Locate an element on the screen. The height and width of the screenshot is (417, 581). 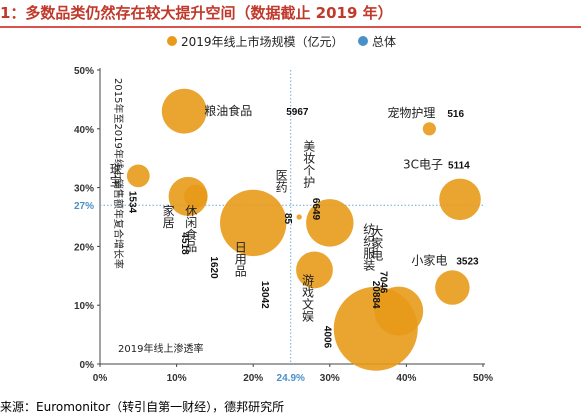
bubble-value-label: 5967 is located at coordinates (297, 112).